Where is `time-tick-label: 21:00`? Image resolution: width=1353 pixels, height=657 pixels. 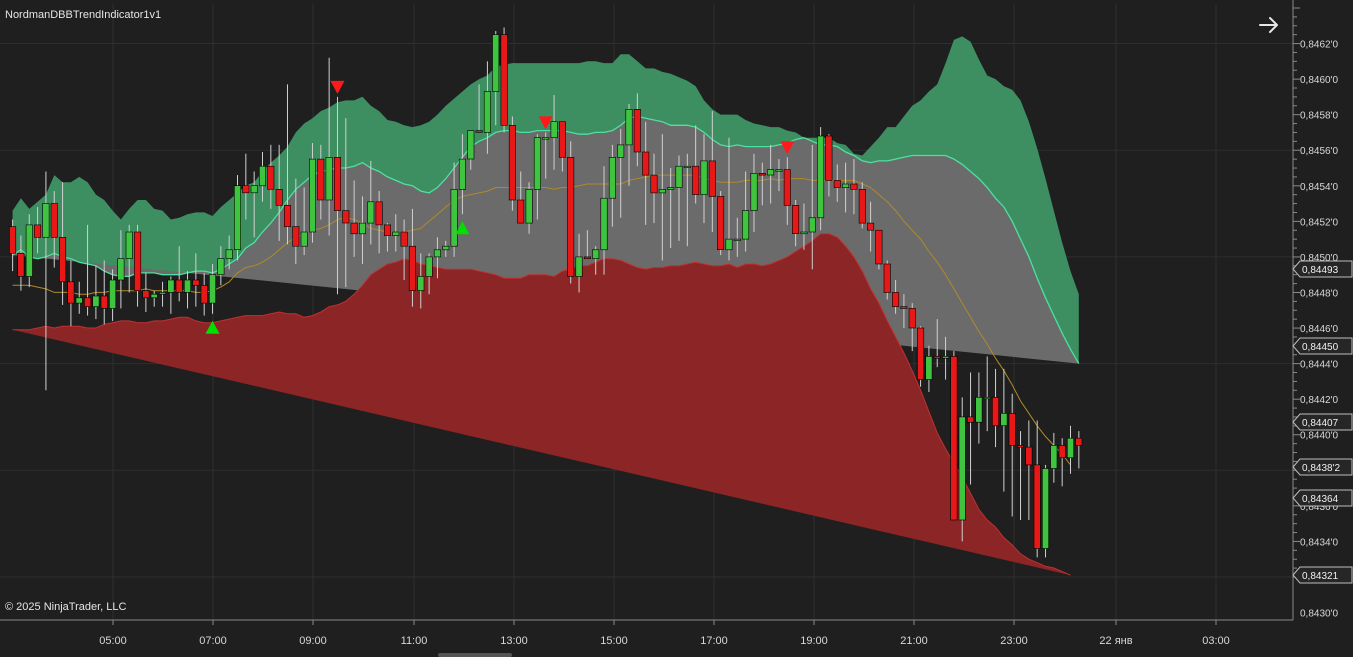
time-tick-label: 21:00 is located at coordinates (914, 641).